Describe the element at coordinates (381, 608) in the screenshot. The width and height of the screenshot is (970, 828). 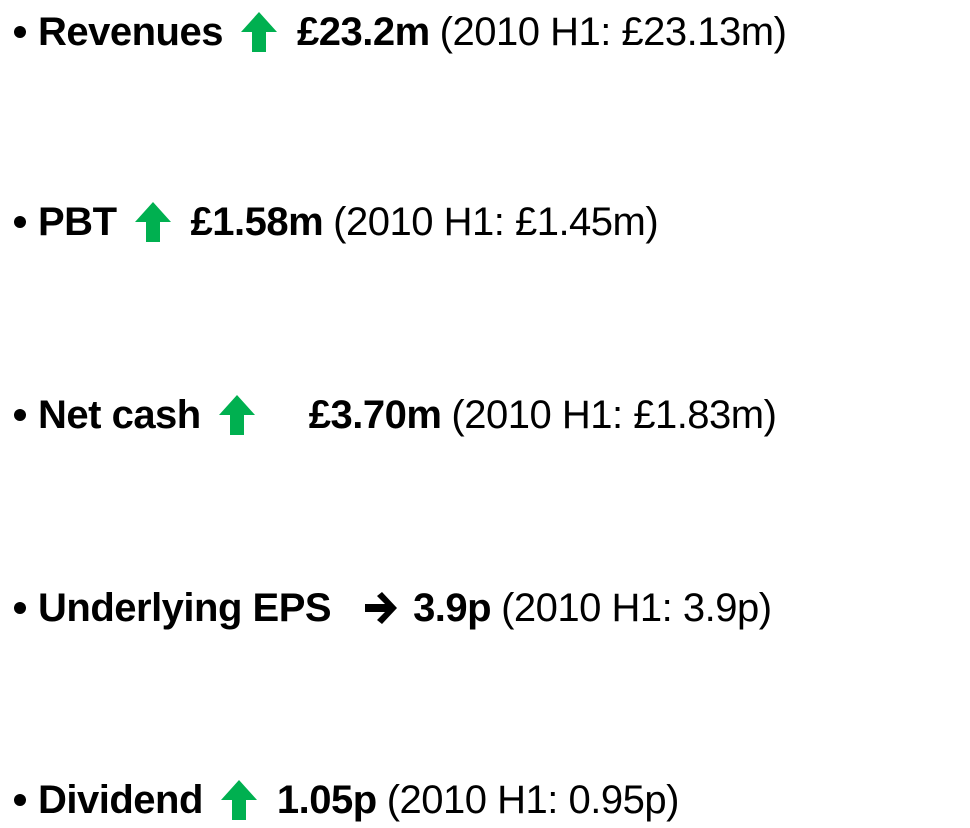
I see `right-arrow` at that location.